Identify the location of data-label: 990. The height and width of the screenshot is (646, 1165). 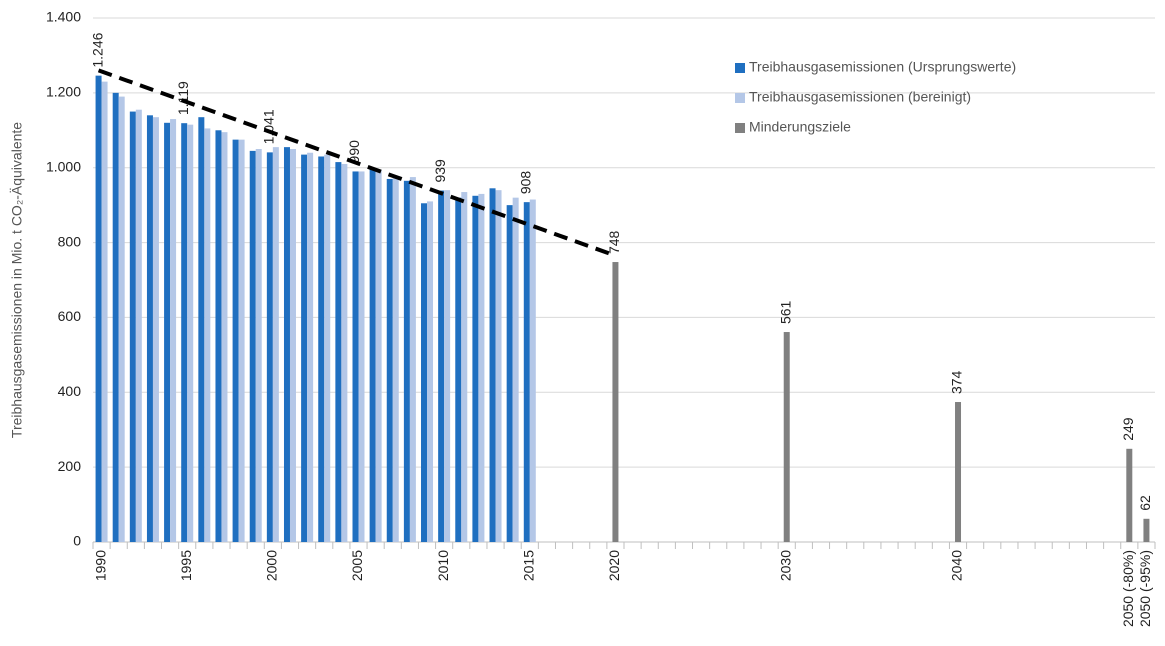
(354, 152).